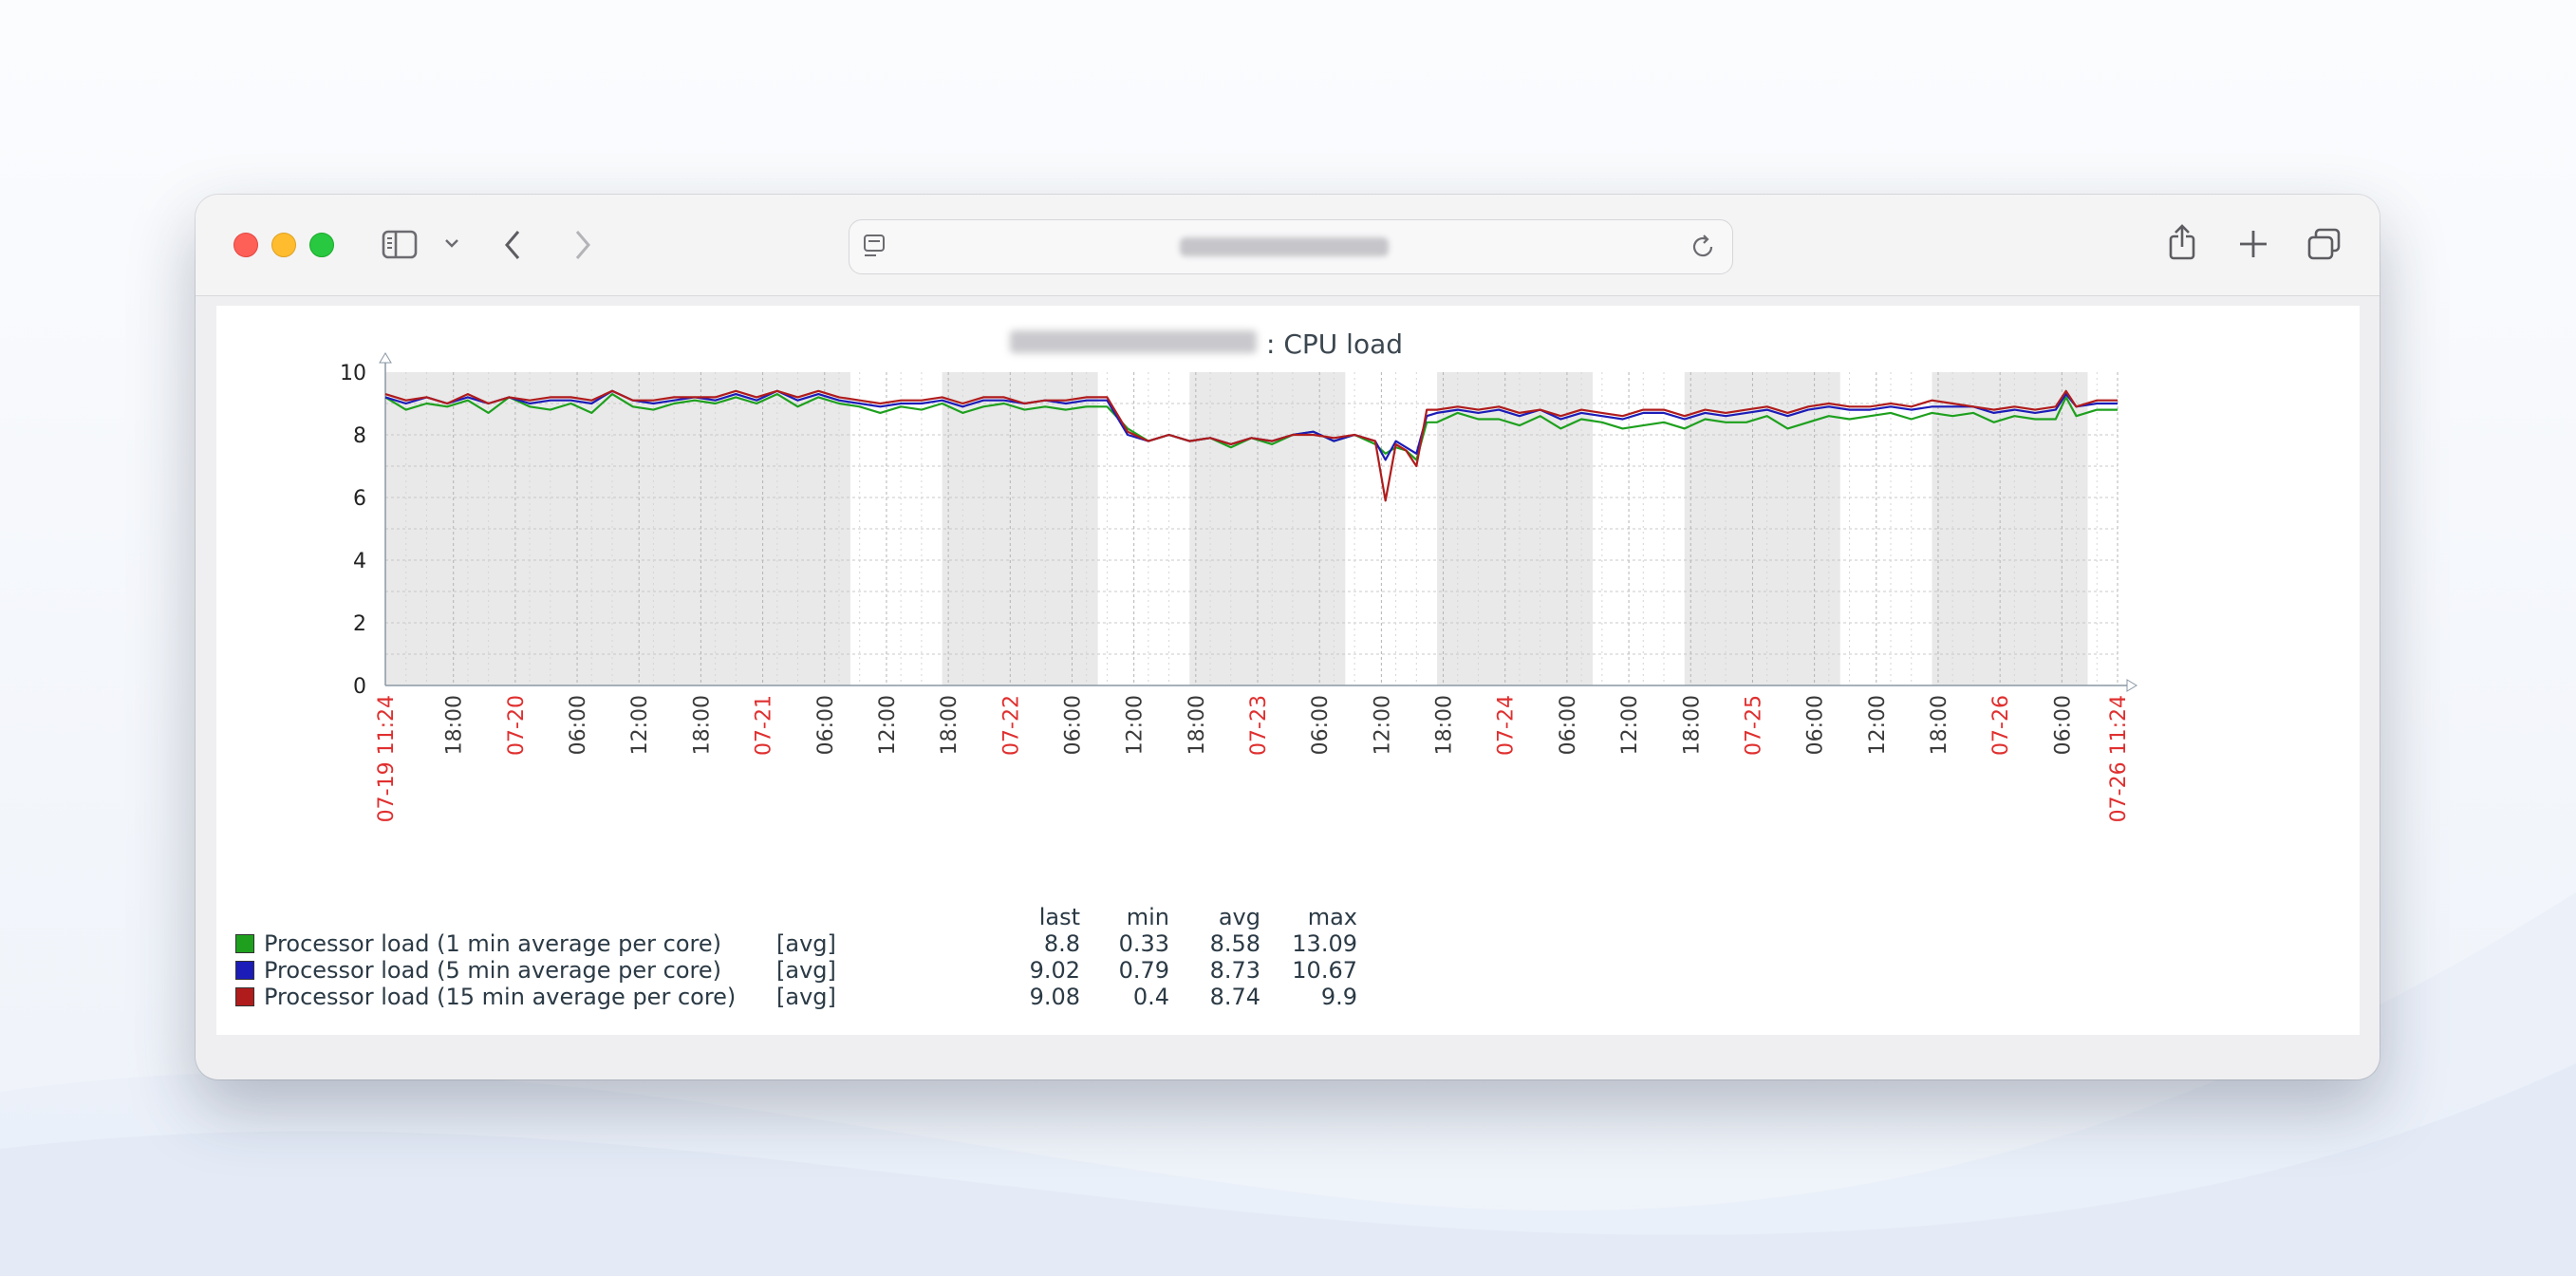  What do you see at coordinates (1507, 725) in the screenshot?
I see `x-tick-label: 07-24` at bounding box center [1507, 725].